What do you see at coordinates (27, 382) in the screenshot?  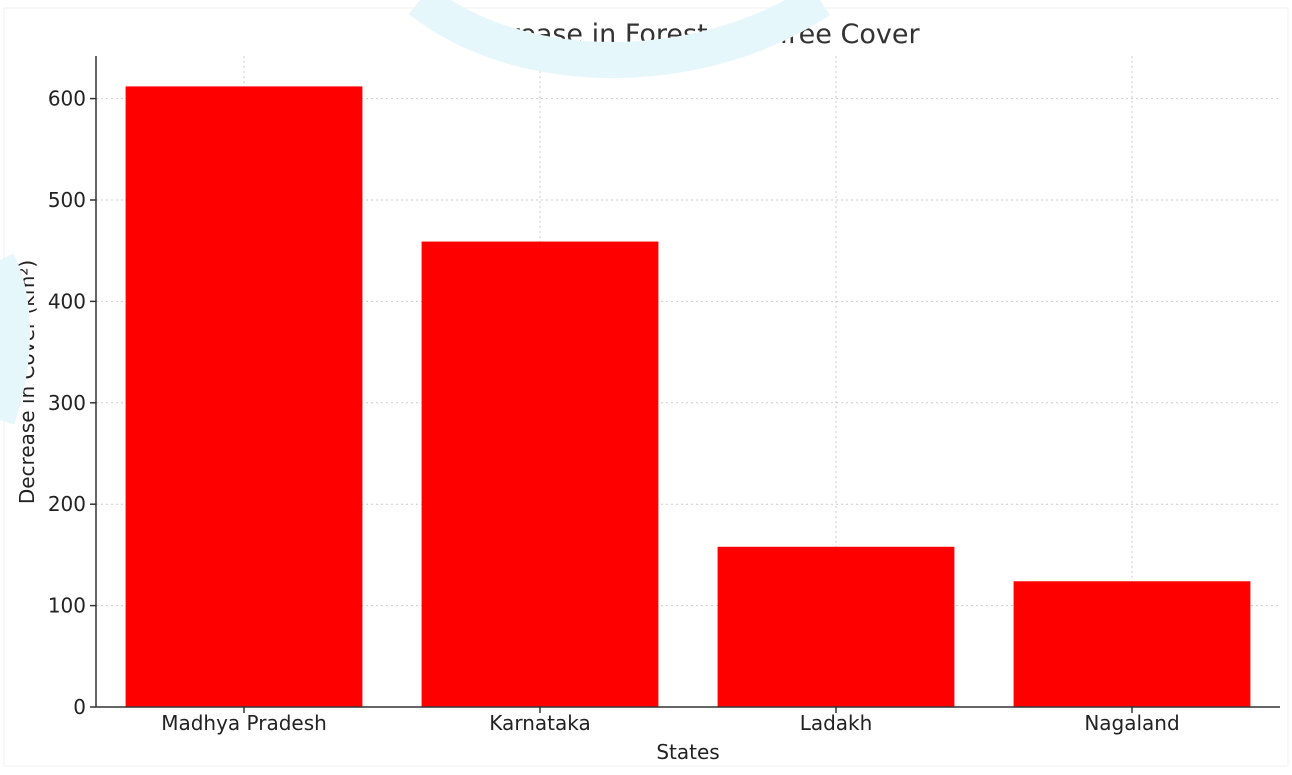 I see `y-axis-label: Decrease in Cover (km²)` at bounding box center [27, 382].